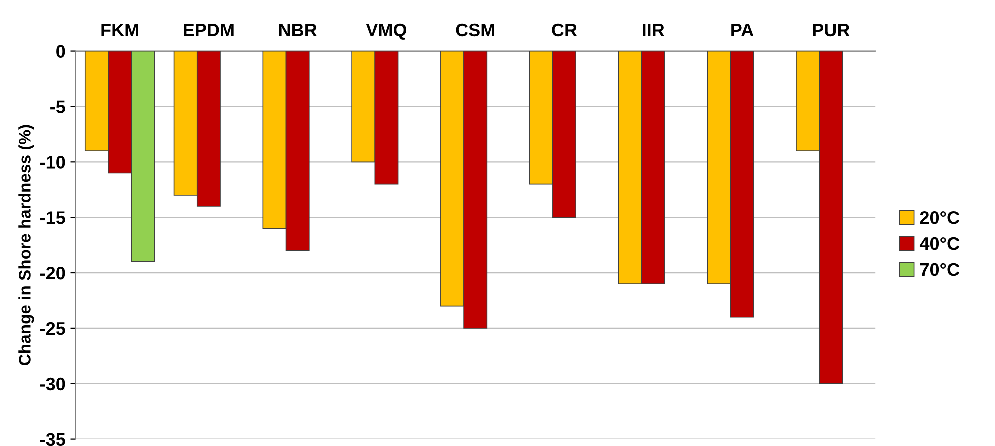  I want to click on x-tick-label: IIR, so click(654, 30).